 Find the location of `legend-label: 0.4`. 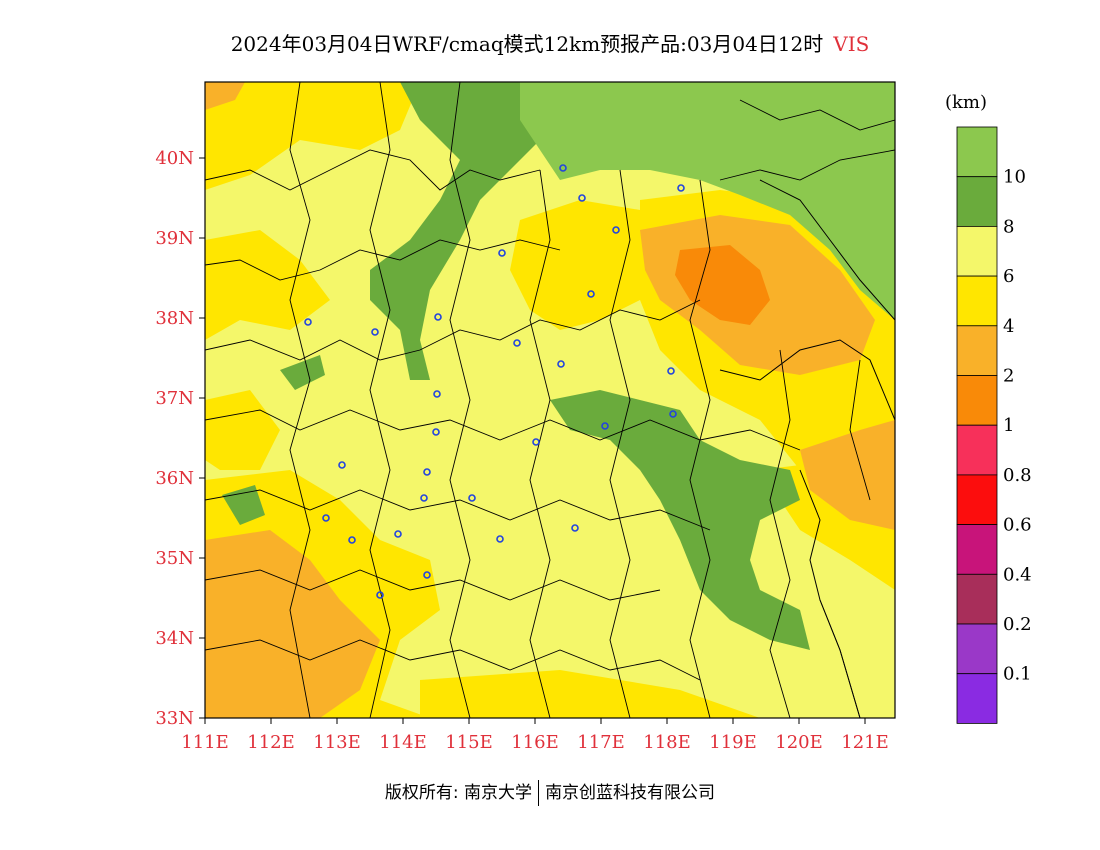

legend-label: 0.4 is located at coordinates (1017, 574).